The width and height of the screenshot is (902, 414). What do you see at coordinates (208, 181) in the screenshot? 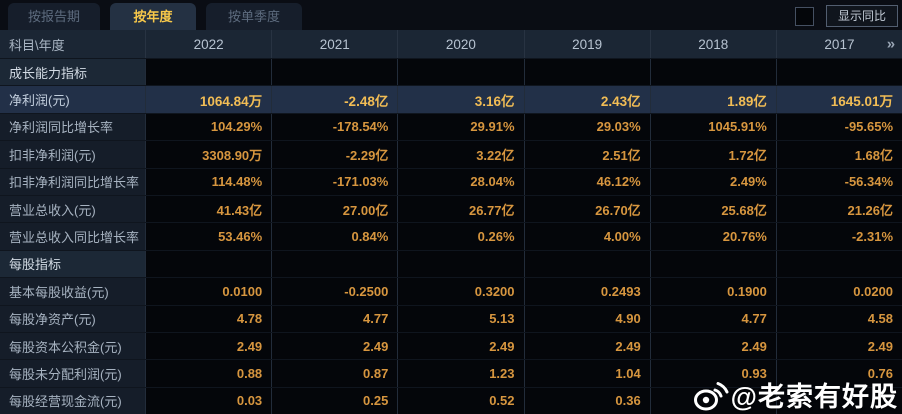
I see `cell-value: 114.48%` at bounding box center [208, 181].